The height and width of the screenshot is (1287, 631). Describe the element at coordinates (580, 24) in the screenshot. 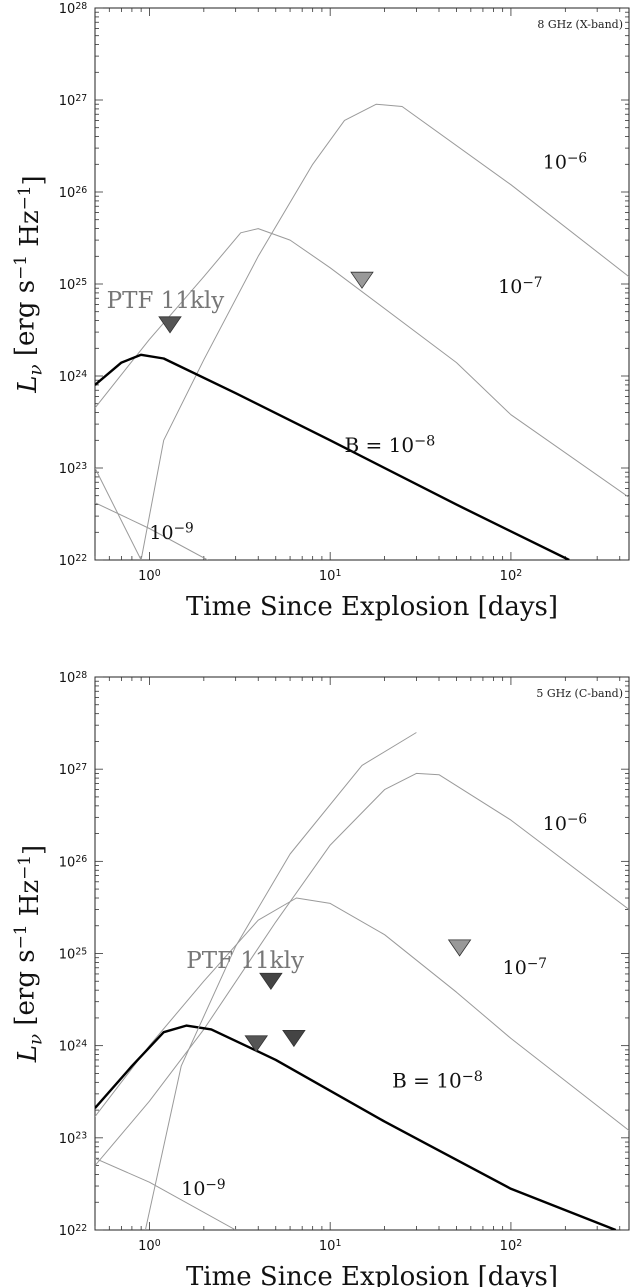

I see `band-label: 8 GHz (X-band)` at that location.